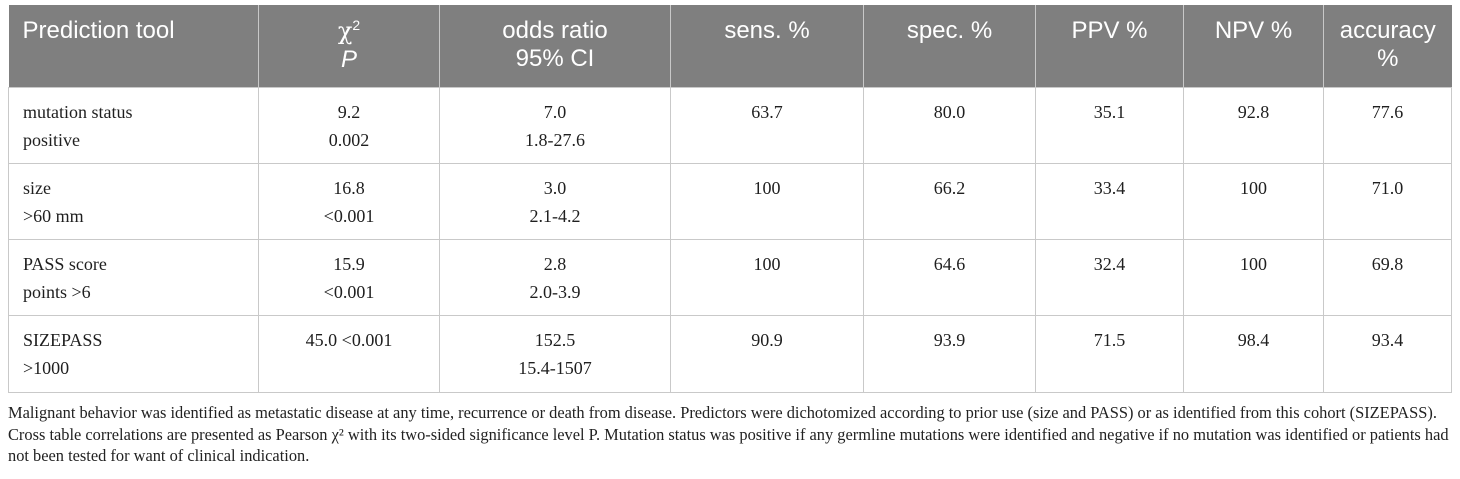  I want to click on cell-sens: 90.9, so click(767, 353).